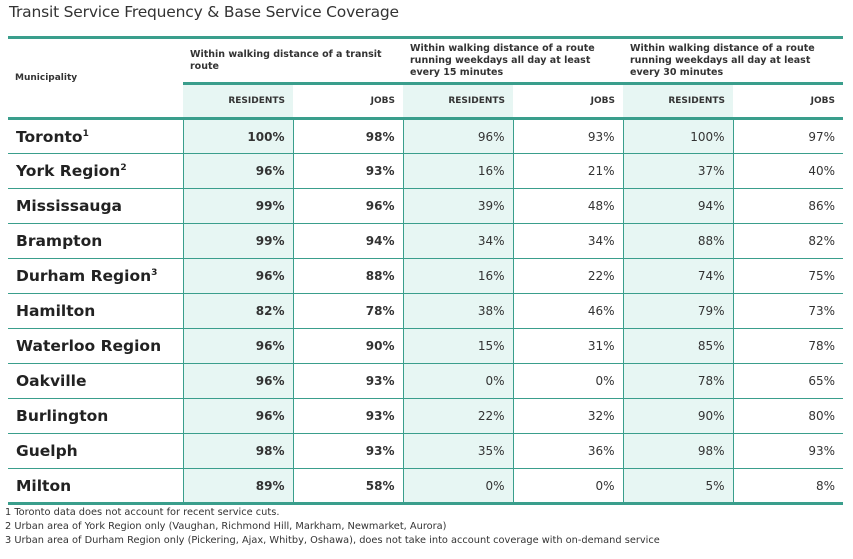 The image size is (853, 559). What do you see at coordinates (677, 206) in the screenshot?
I see `residents-value: 94%` at bounding box center [677, 206].